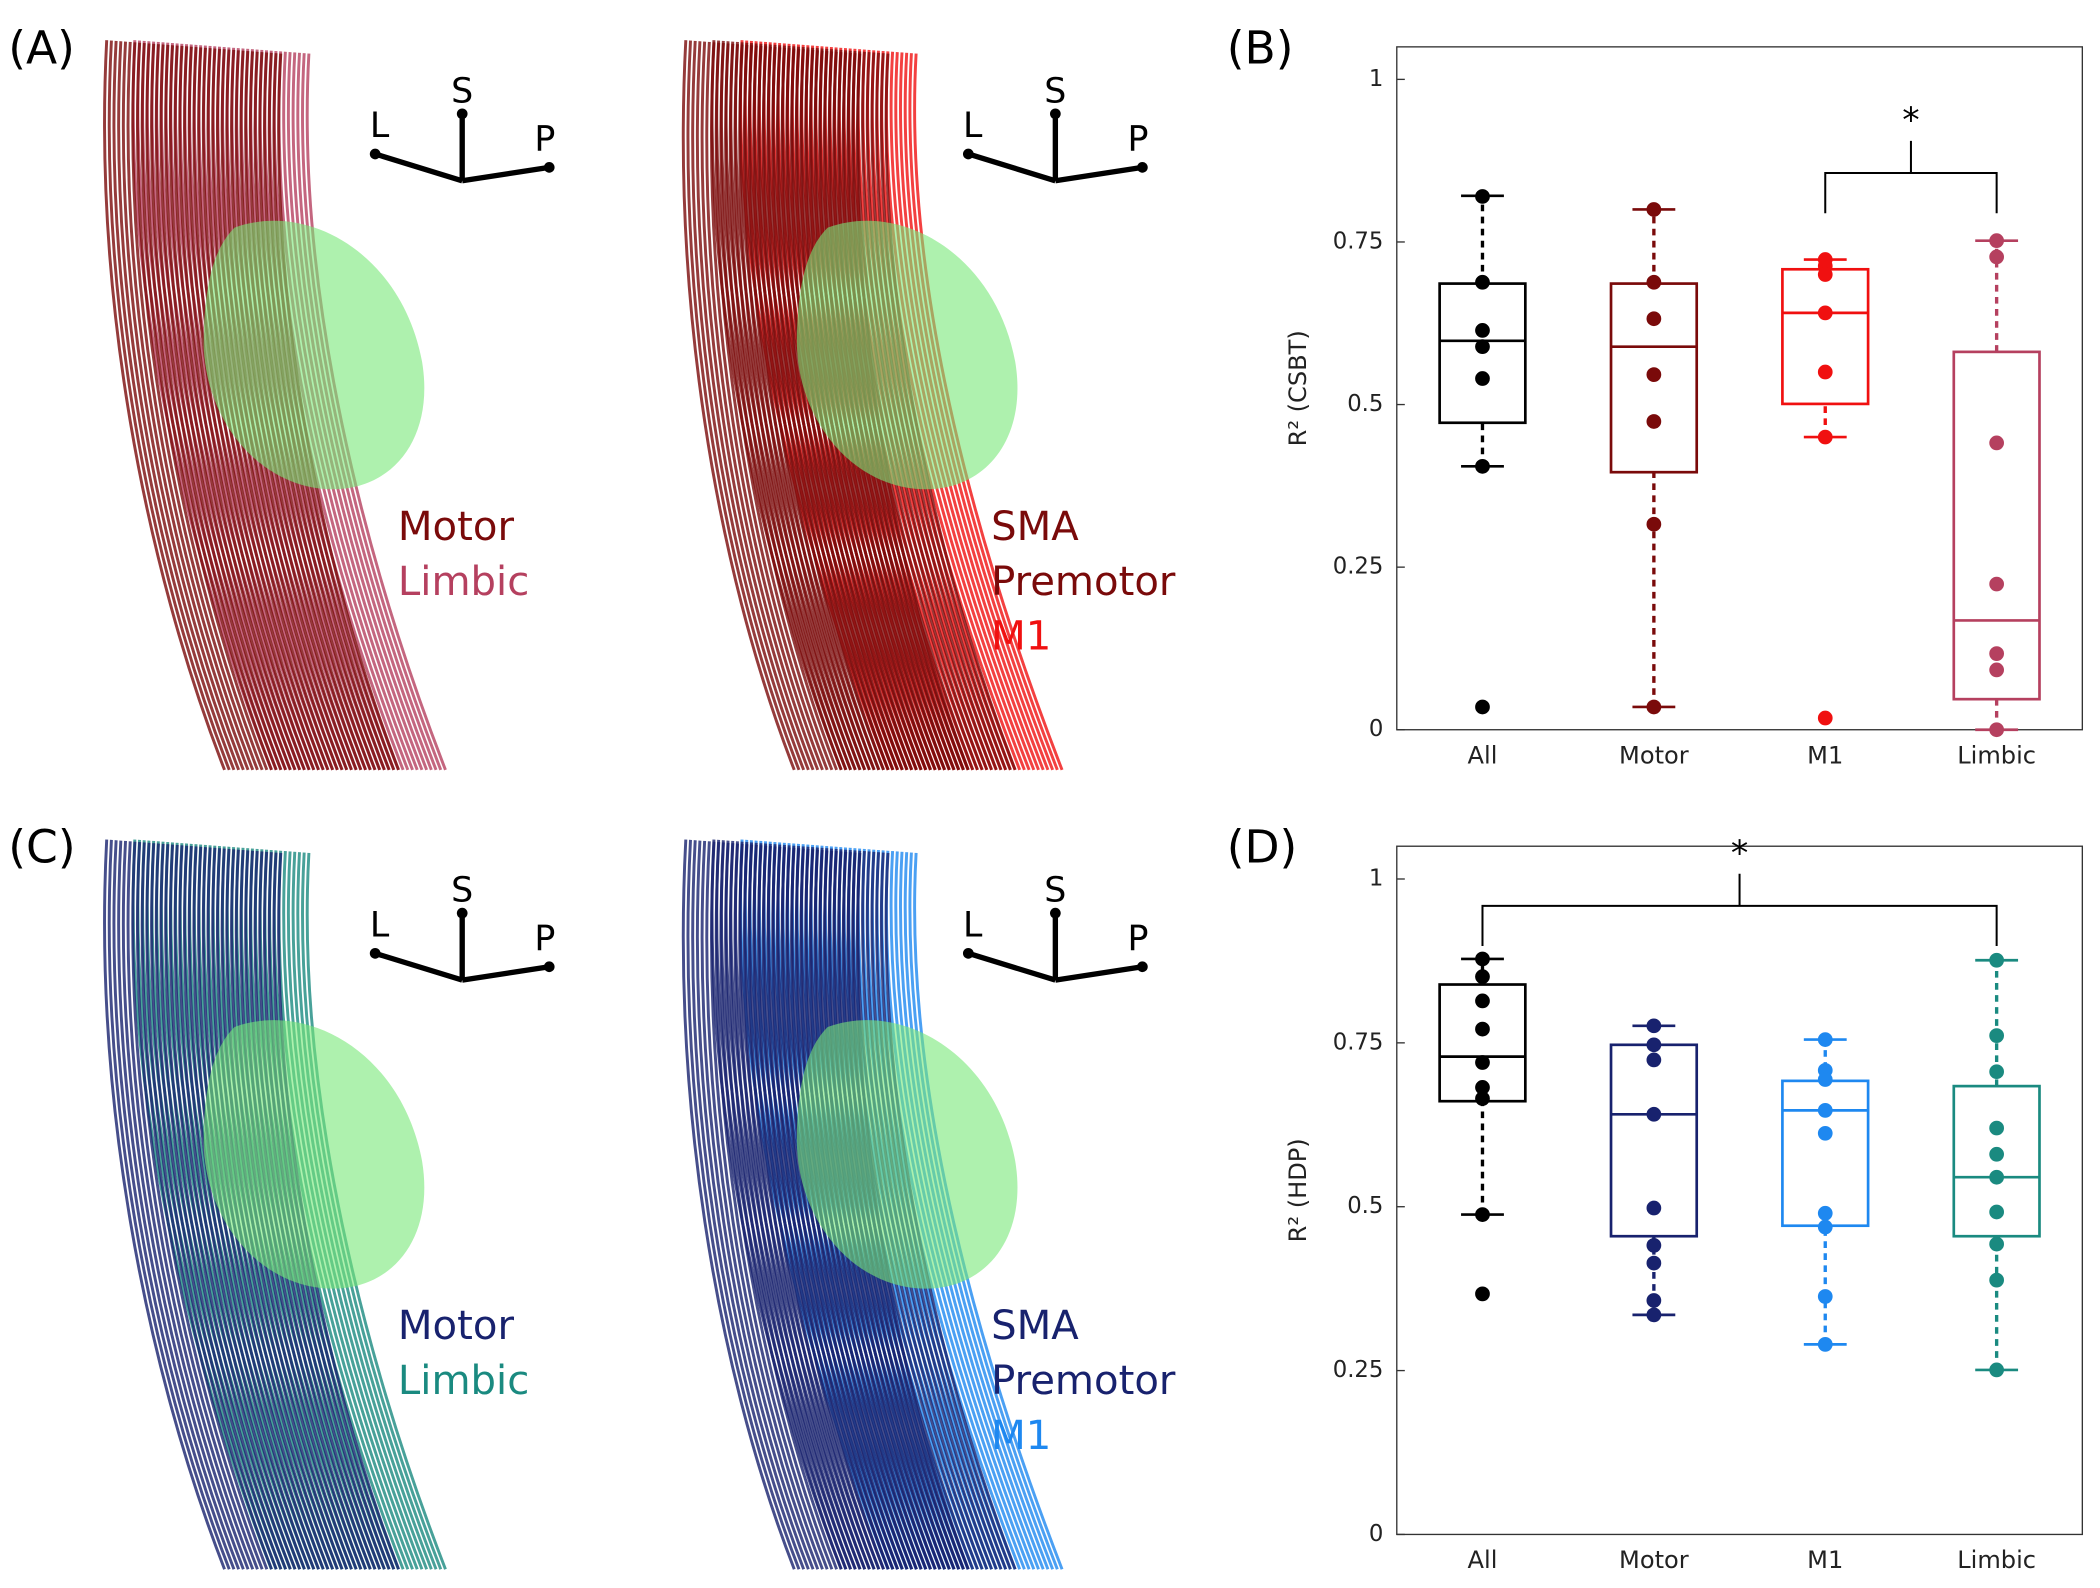 The width and height of the screenshot is (2100, 1588). What do you see at coordinates (463, 1381) in the screenshot?
I see `tract-legend: Limbic` at bounding box center [463, 1381].